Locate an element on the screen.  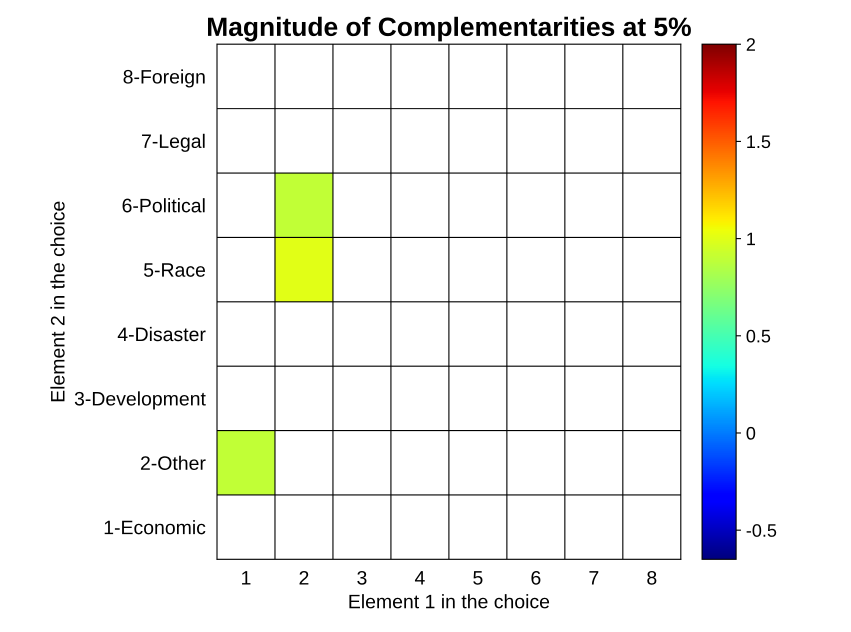
y-tick-label: 2-Other is located at coordinates (173, 463).